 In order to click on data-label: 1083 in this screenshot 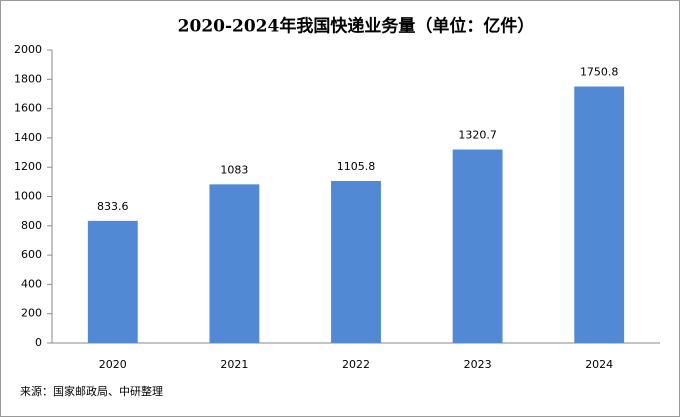, I will do `click(234, 169)`.